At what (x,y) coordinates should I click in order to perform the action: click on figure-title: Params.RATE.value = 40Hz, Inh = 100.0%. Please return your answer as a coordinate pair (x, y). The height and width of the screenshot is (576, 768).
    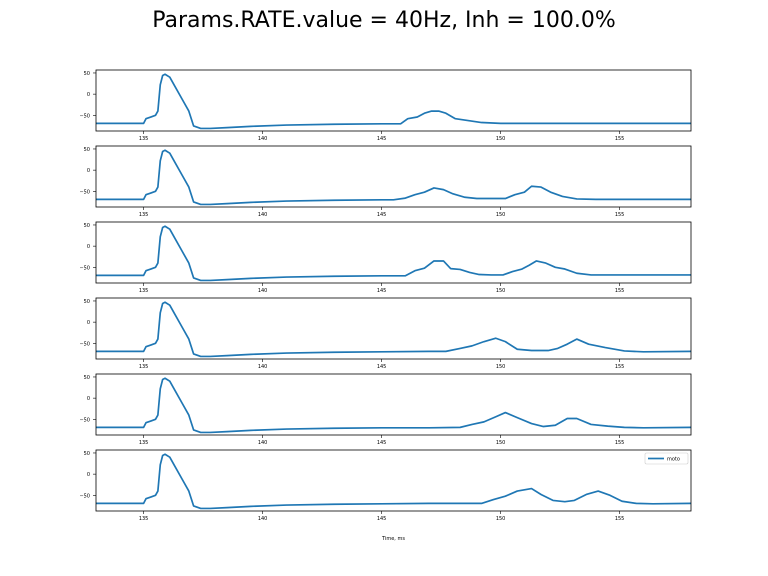
    Looking at the image, I should click on (384, 20).